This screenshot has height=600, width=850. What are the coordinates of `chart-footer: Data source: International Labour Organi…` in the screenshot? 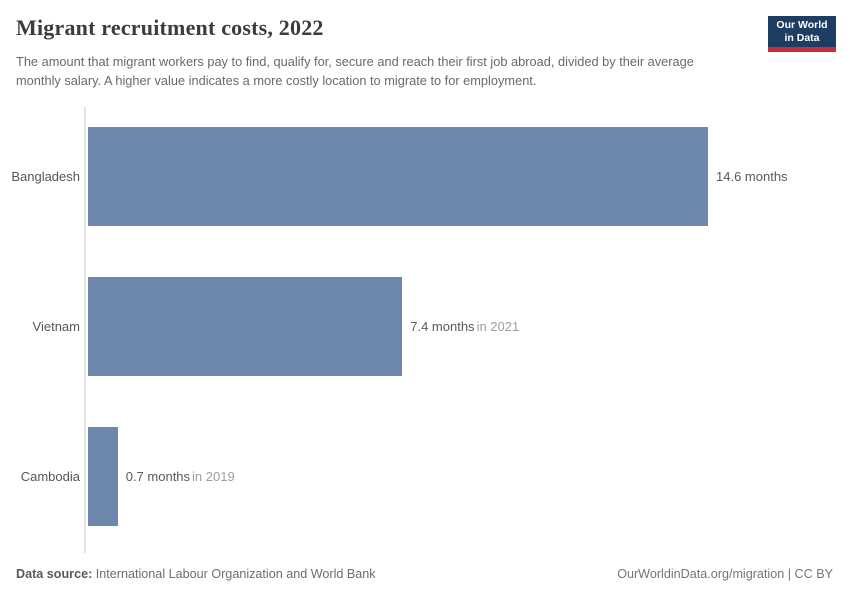 It's located at (424, 574).